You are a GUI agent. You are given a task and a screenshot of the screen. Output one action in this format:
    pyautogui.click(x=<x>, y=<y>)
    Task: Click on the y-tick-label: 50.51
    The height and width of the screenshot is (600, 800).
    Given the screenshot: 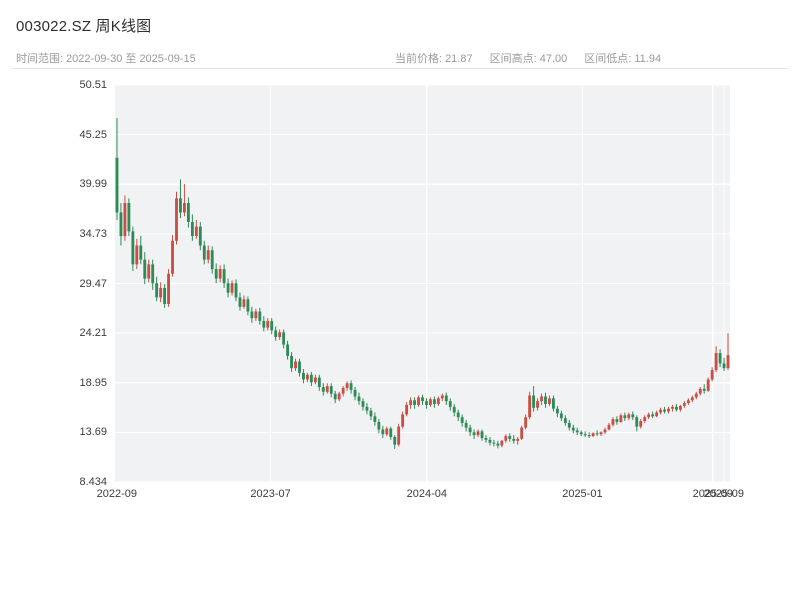 What is the action you would take?
    pyautogui.click(x=93, y=85)
    